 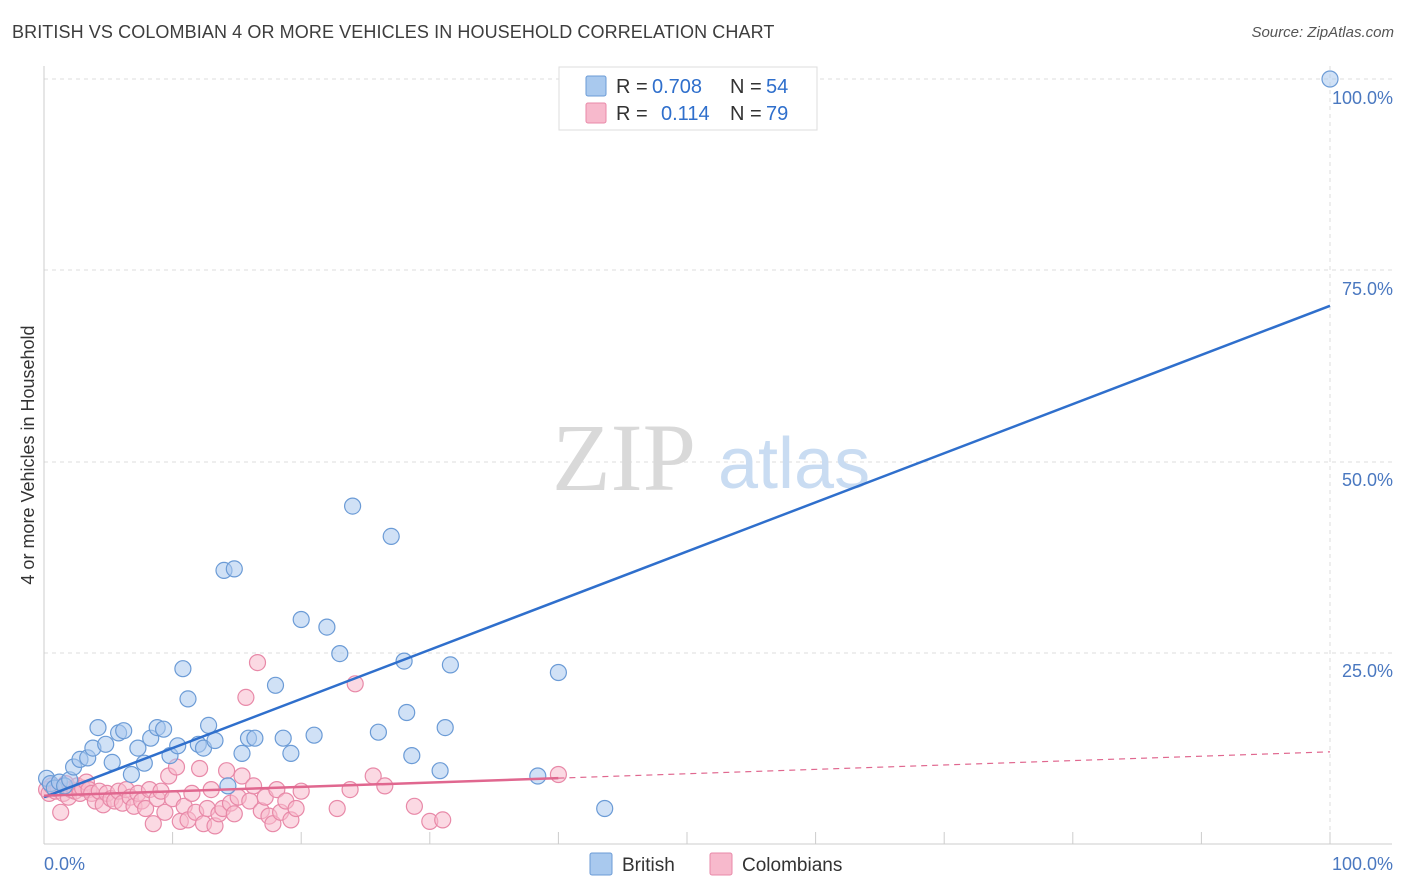 What do you see at coordinates (751, 838) in the screenshot?
I see `x-tick-marks` at bounding box center [751, 838].